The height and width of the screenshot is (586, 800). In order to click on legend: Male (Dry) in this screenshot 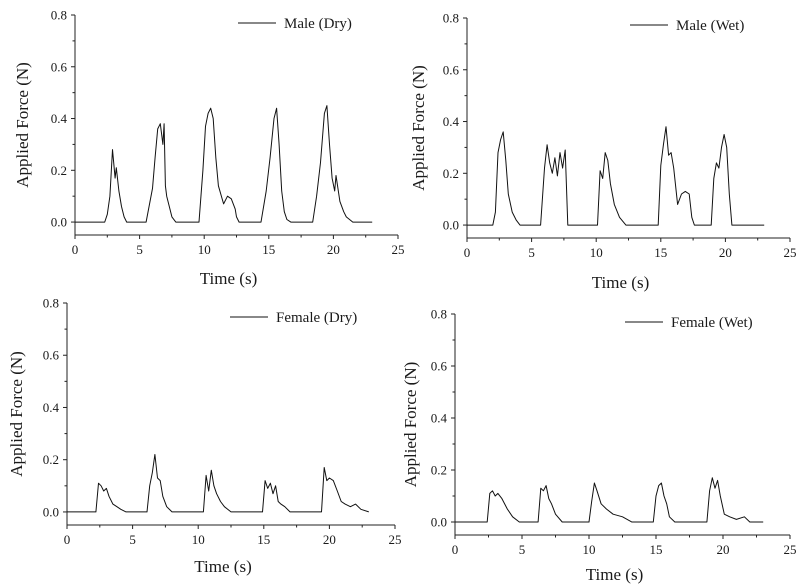, I will do `click(295, 24)`.